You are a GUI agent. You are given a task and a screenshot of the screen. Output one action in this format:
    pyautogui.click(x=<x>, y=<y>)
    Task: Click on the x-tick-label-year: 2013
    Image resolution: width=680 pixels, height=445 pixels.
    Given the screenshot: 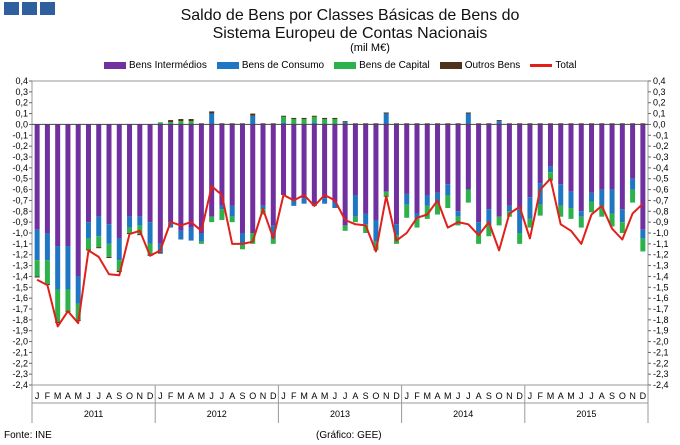 What is the action you would take?
    pyautogui.click(x=340, y=414)
    